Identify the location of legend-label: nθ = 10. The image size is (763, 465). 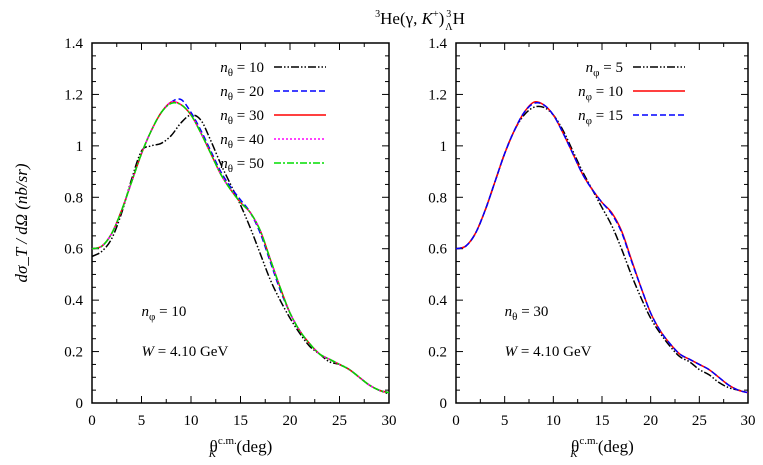
(242, 69).